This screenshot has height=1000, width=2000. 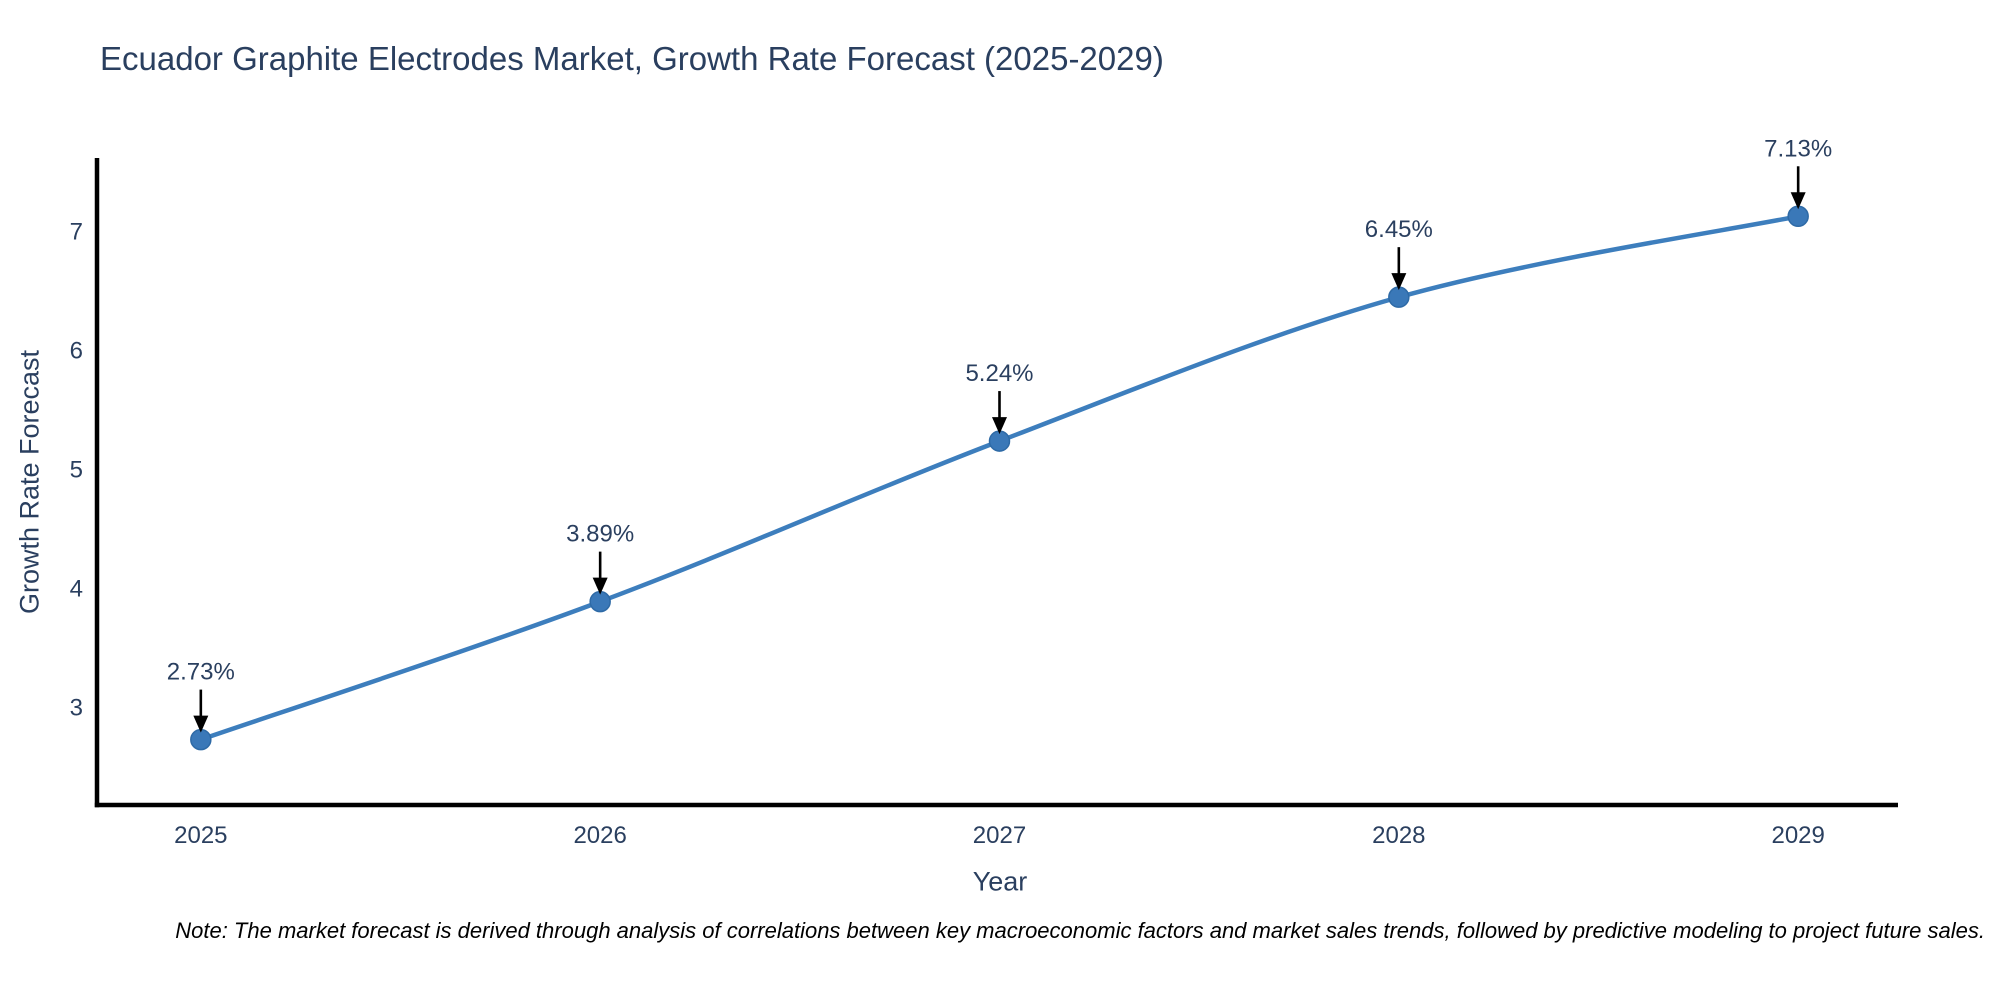 I want to click on point-value-label: 5.24%, so click(x=999, y=373).